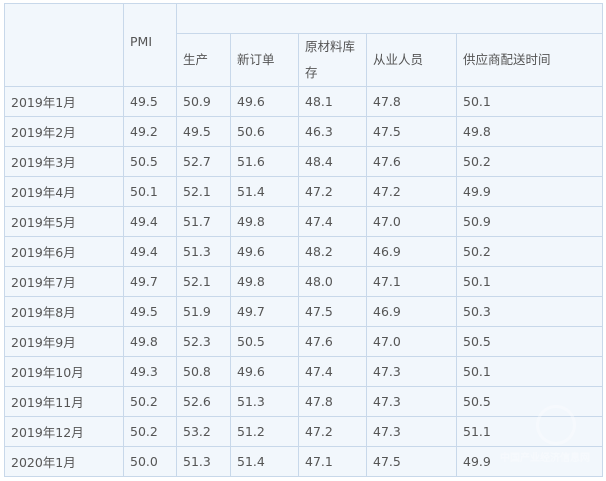 This screenshot has width=606, height=481. Describe the element at coordinates (332, 461) in the screenshot. I see `cell-raw-material-inventory: 47.1` at that location.